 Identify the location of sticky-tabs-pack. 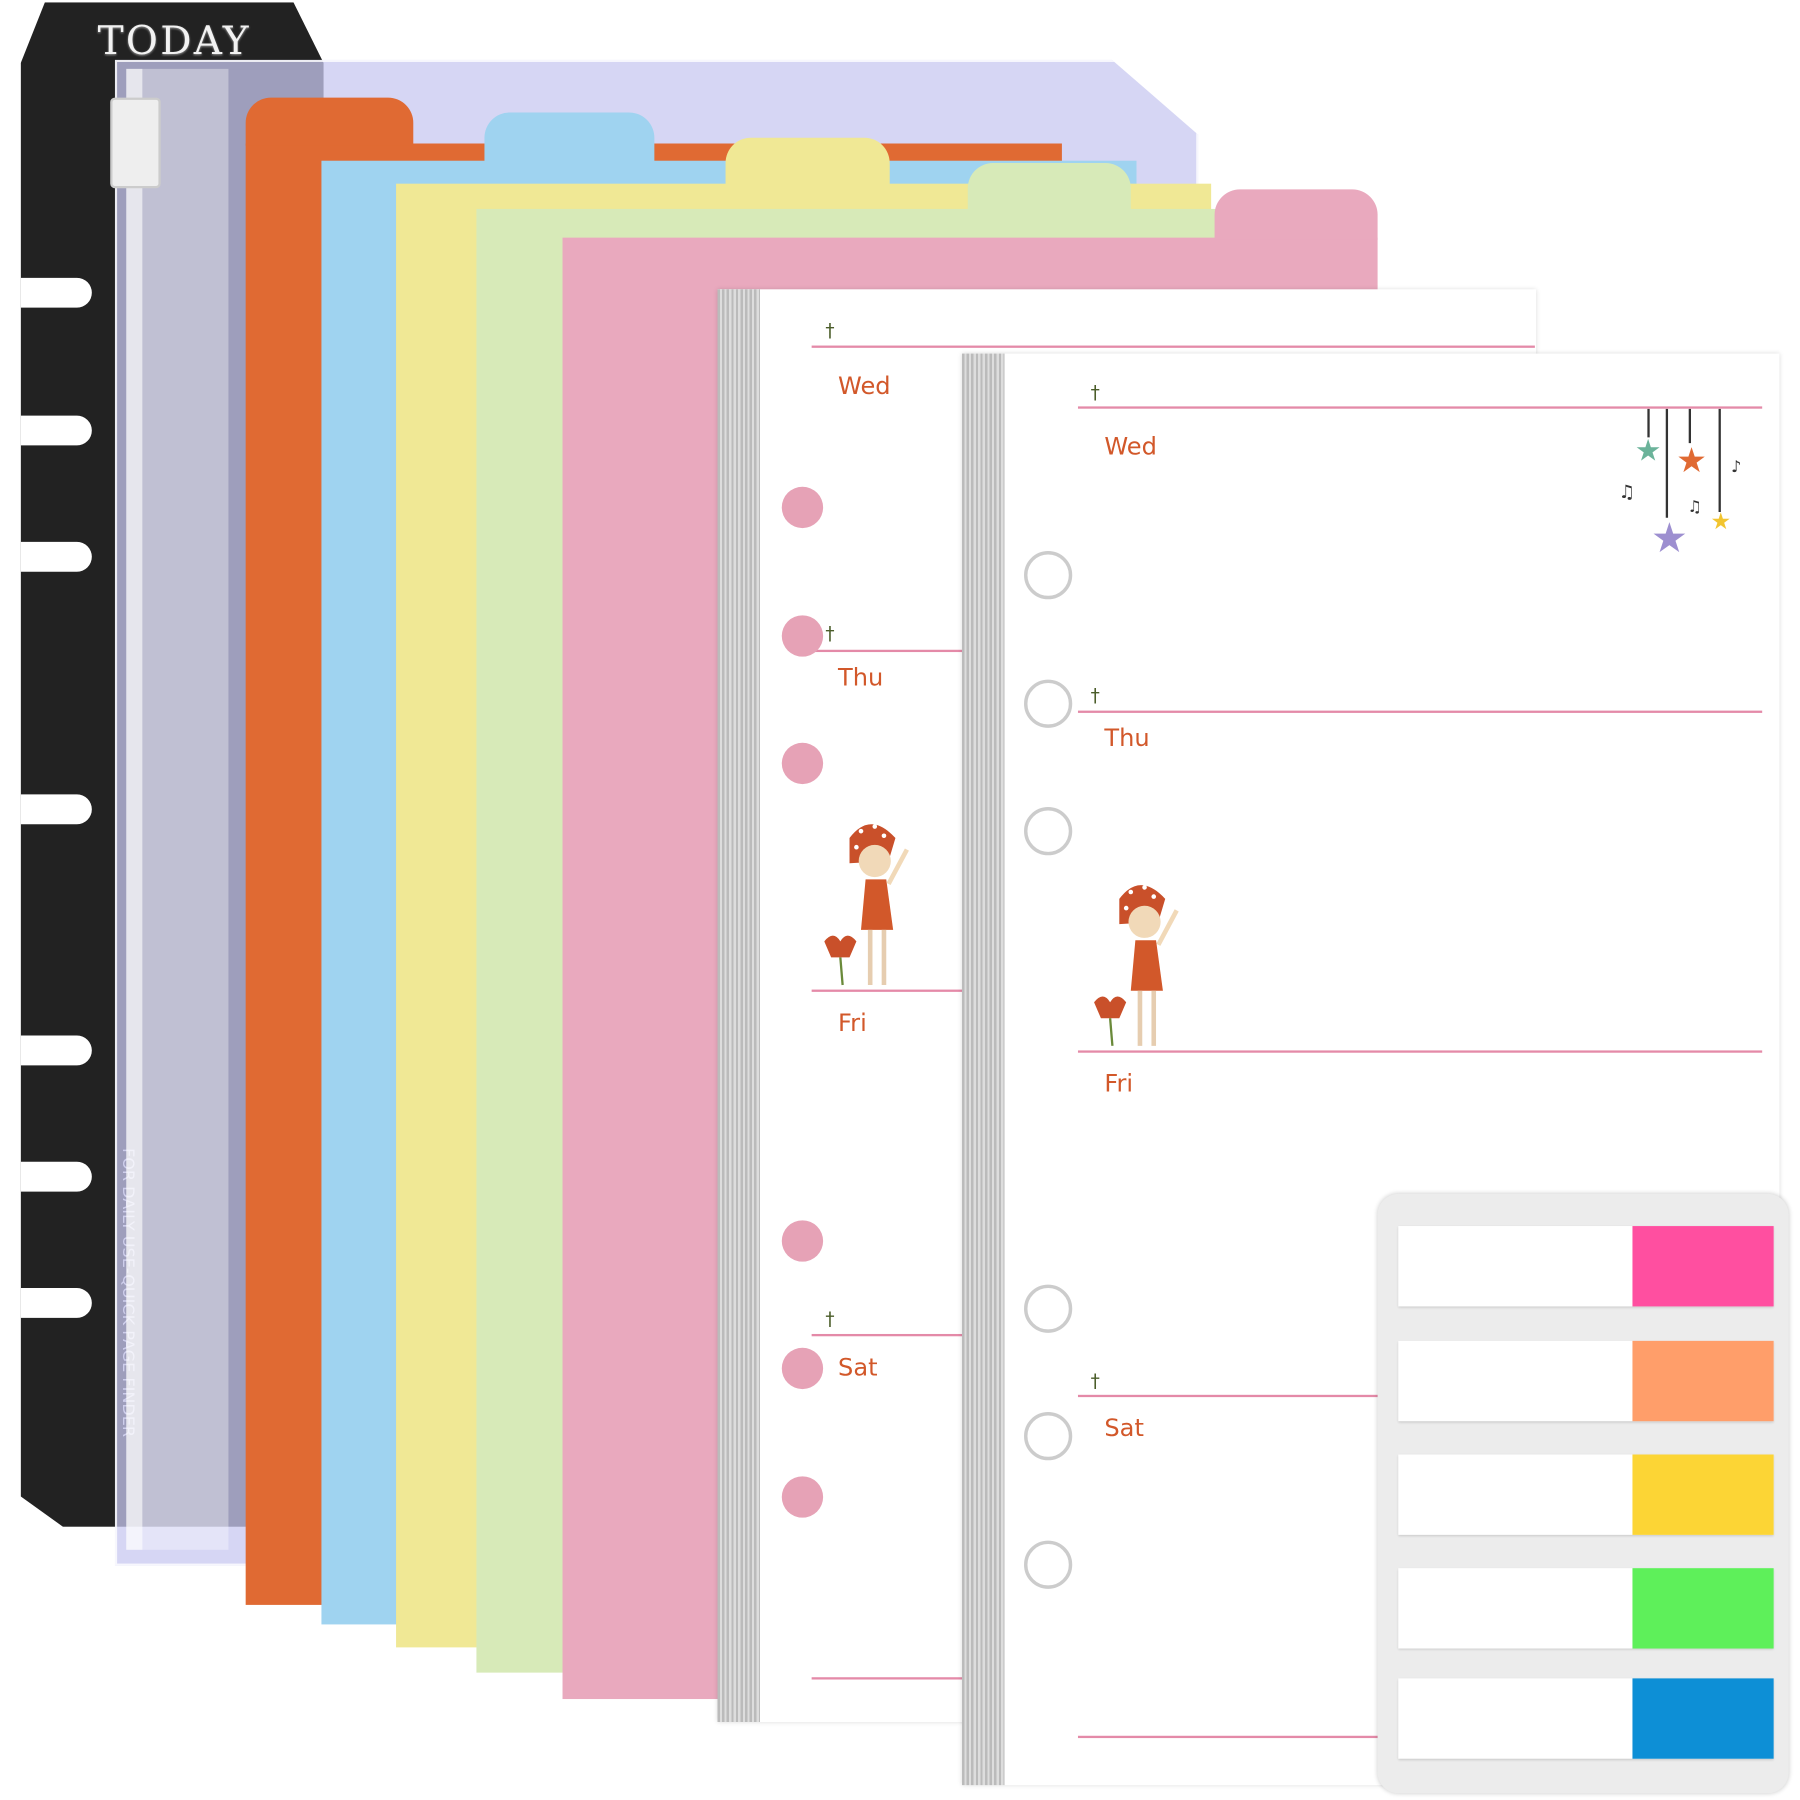
(1583, 1493).